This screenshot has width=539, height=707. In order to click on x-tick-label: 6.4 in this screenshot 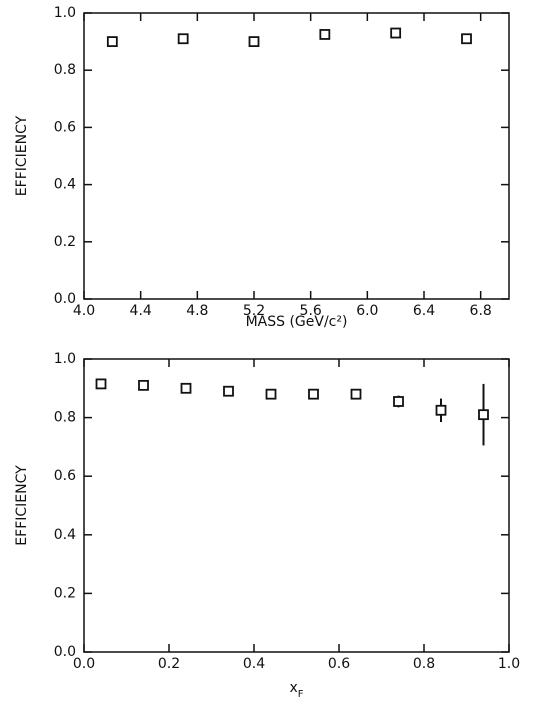, I will do `click(424, 311)`.